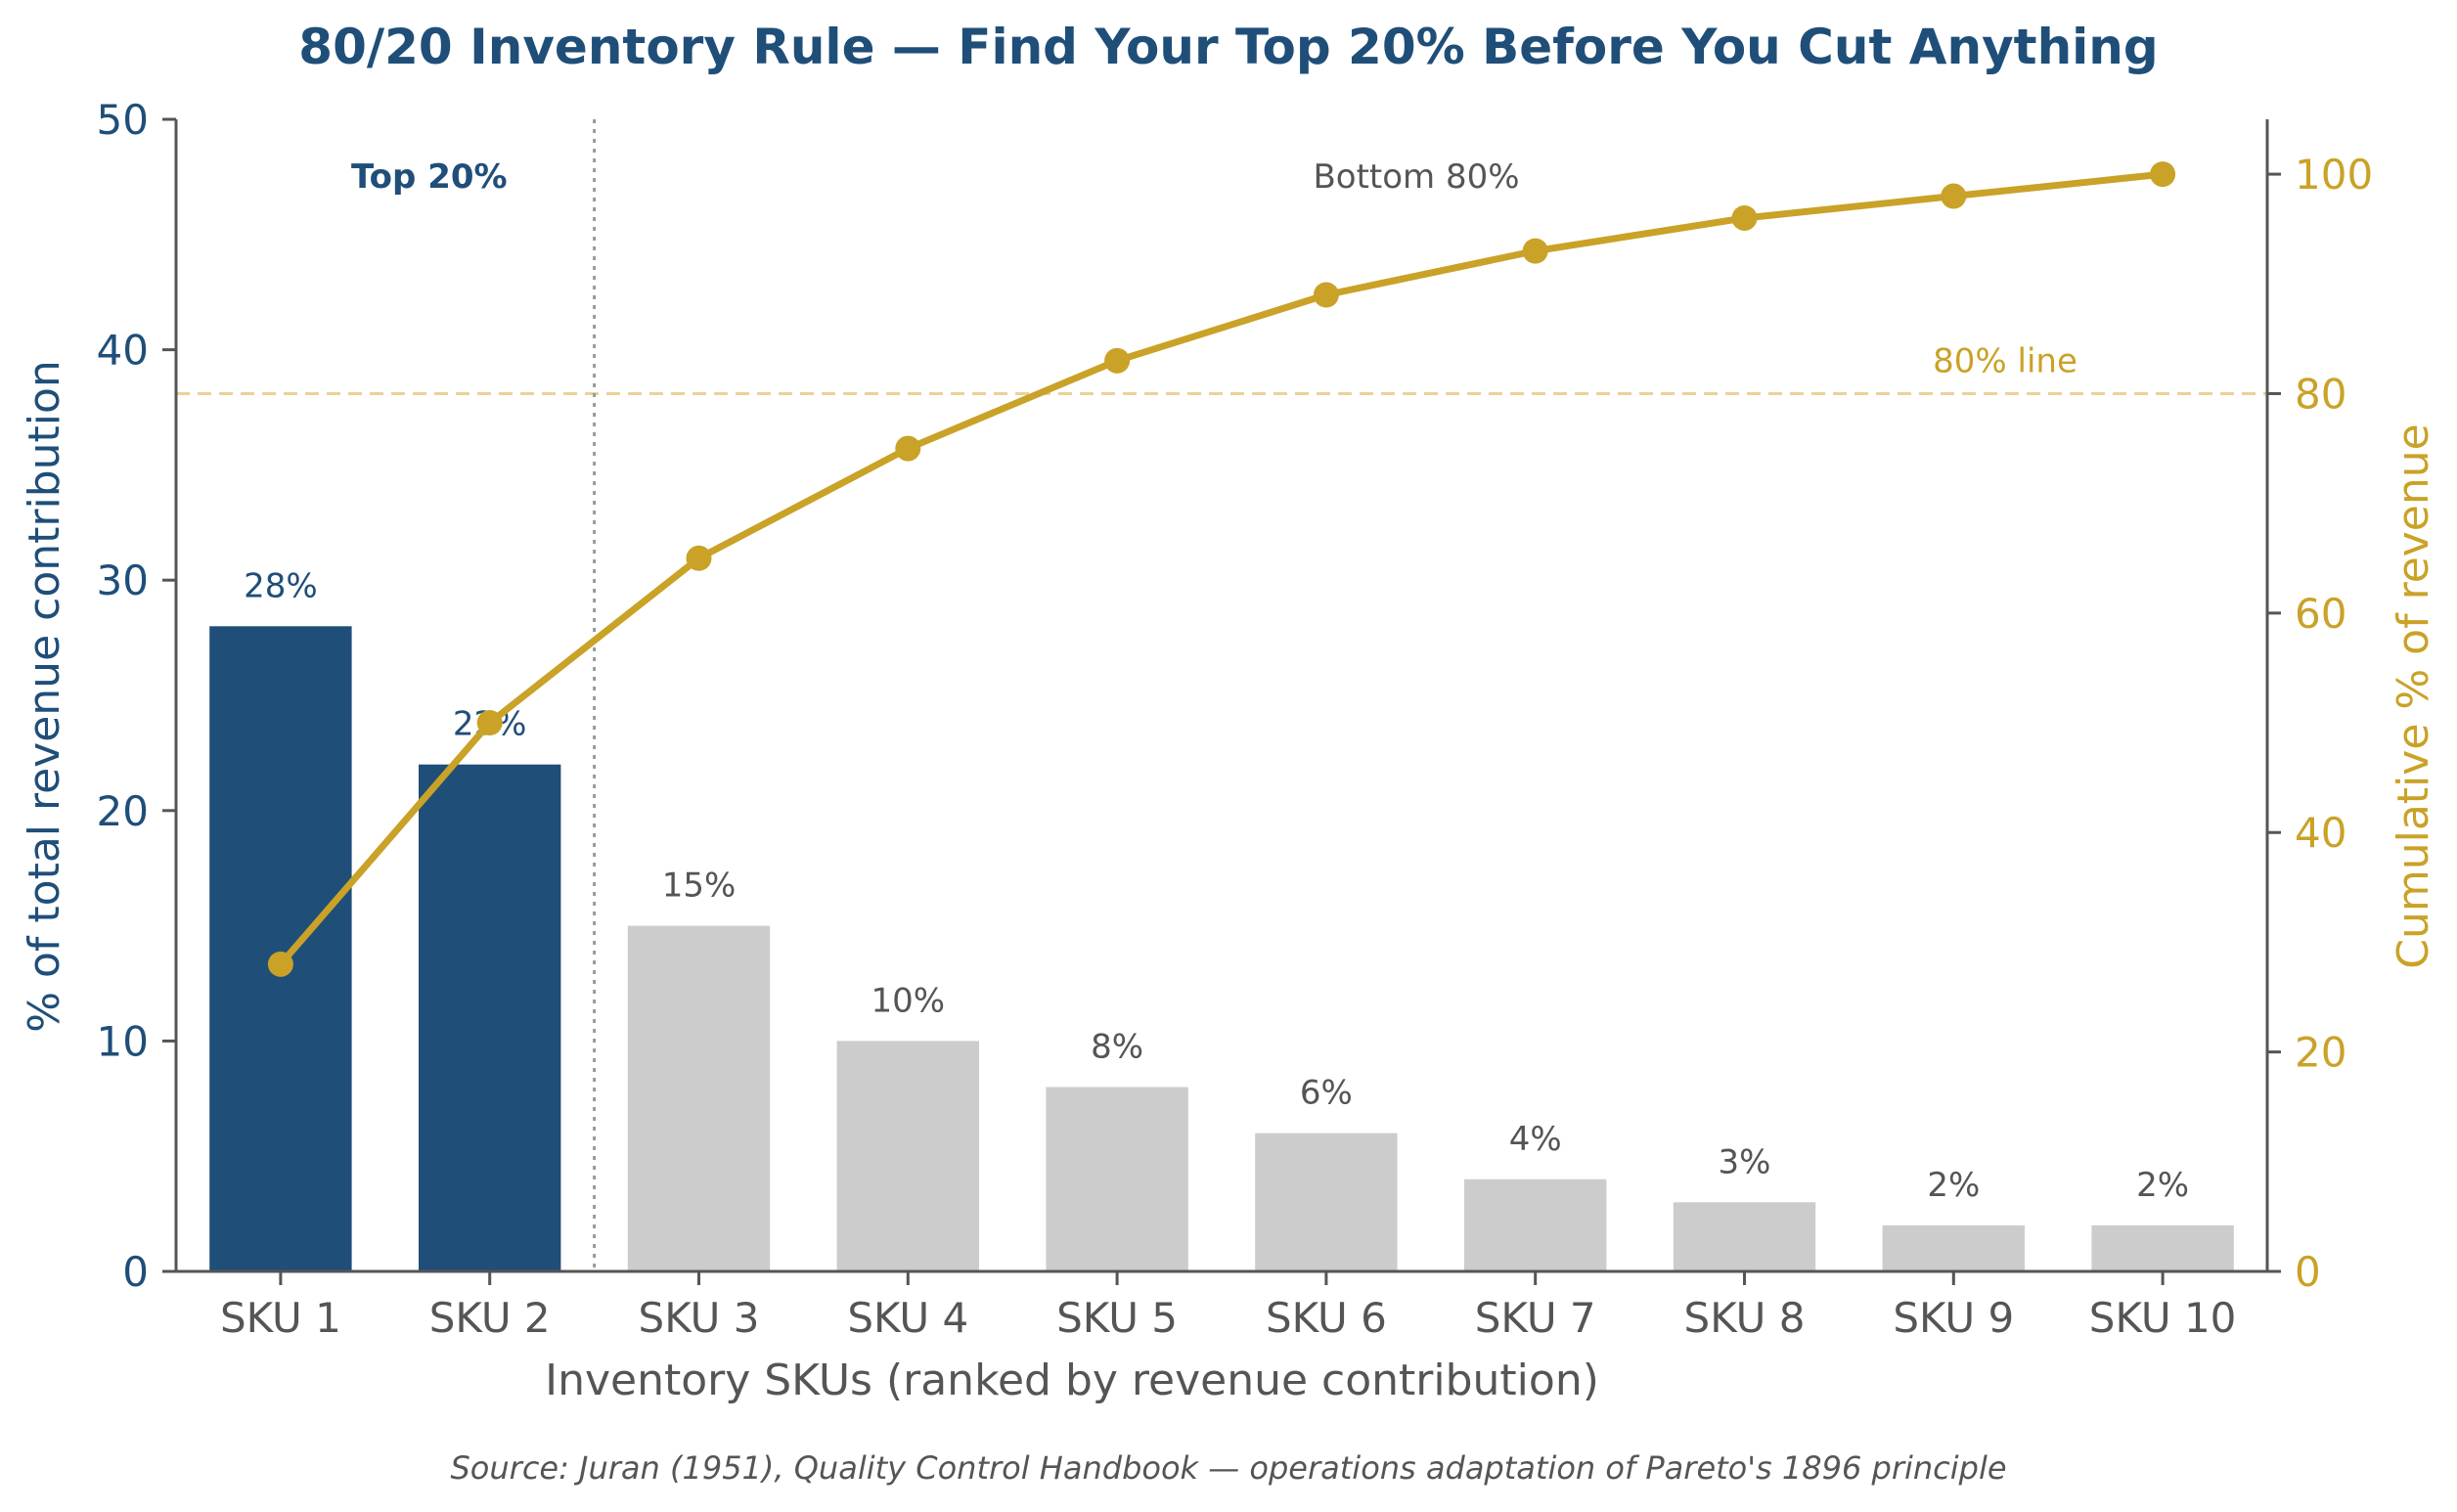 The image size is (2457, 1512). I want to click on reference-line-label: 80% line, so click(2005, 361).